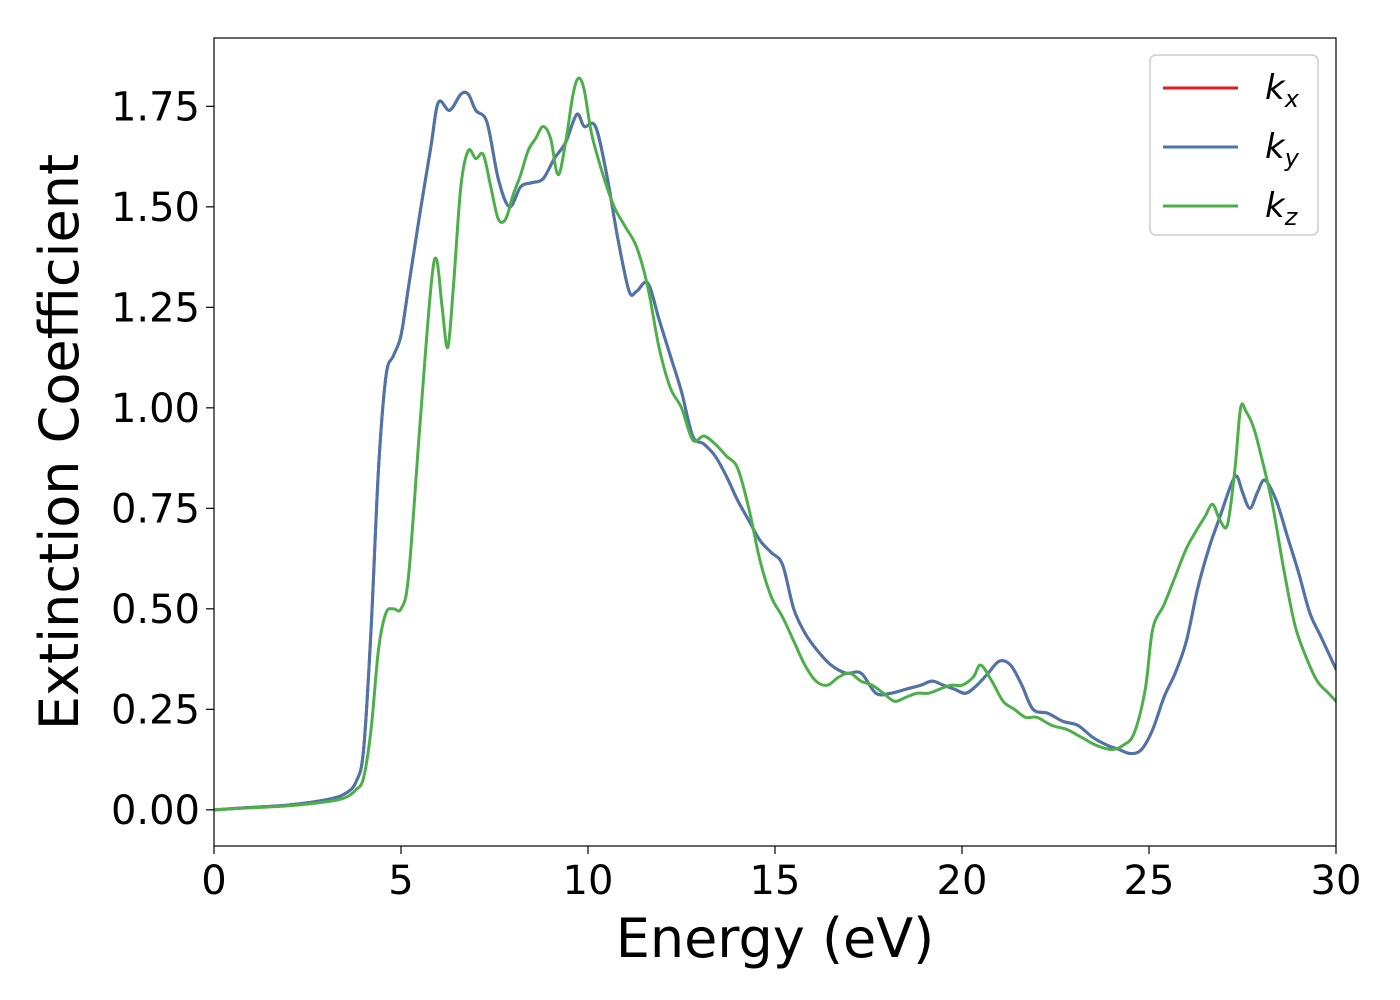 This screenshot has width=1400, height=1000. I want to click on legend-label-subscript: y, so click(1292, 158).